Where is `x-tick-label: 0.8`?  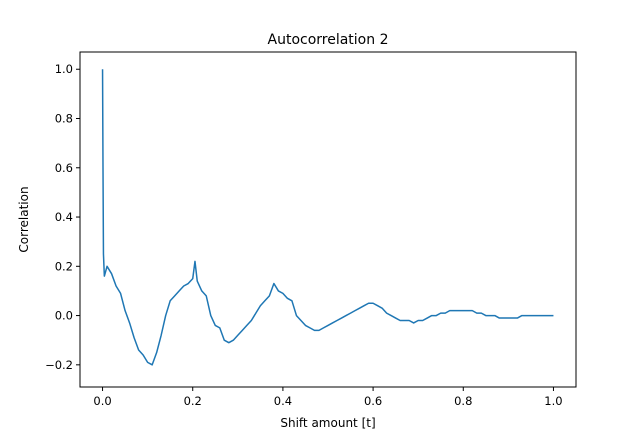
x-tick-label: 0.8 is located at coordinates (463, 401).